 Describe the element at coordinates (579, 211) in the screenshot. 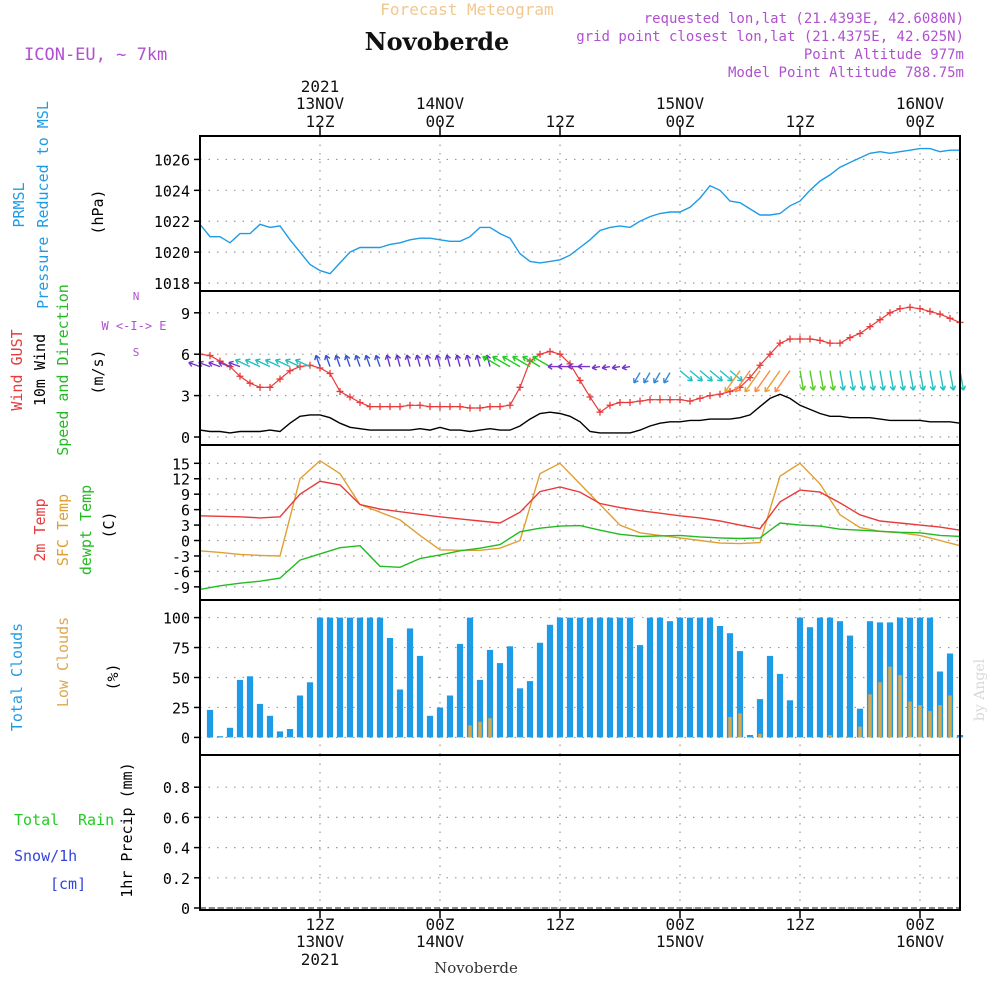

I see `pressure-line` at that location.